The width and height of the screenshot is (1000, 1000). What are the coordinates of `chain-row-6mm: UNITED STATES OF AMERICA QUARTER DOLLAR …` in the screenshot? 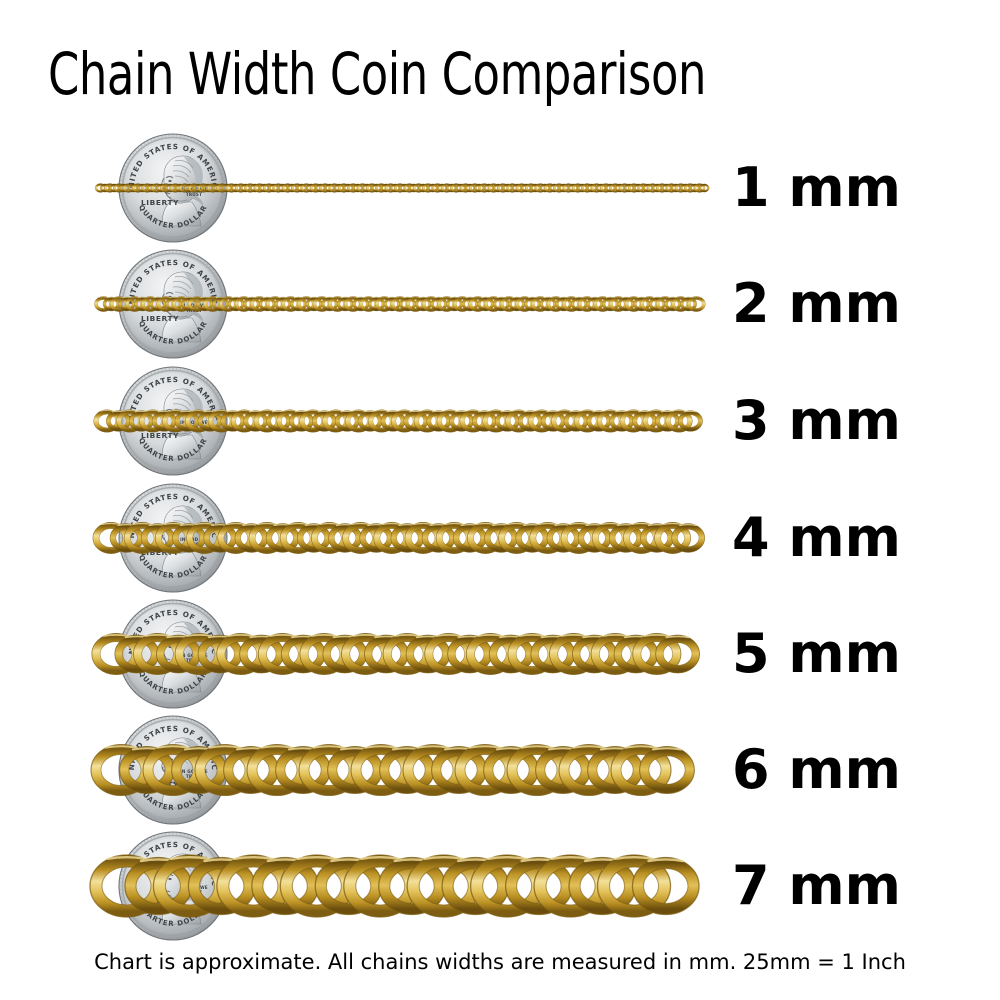 It's located at (500, 770).